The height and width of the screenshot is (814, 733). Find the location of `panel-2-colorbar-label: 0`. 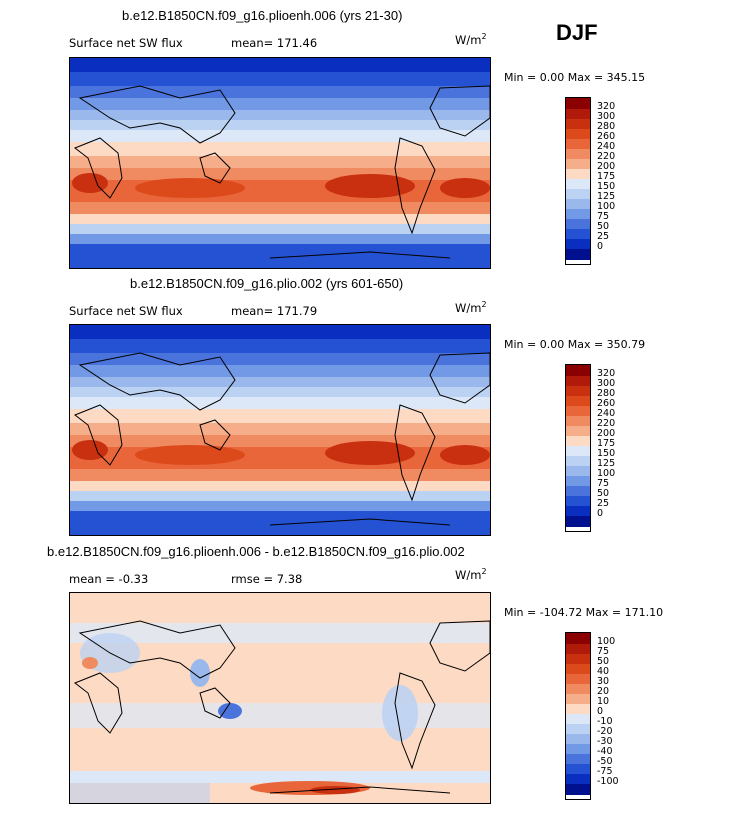

panel-2-colorbar-label: 0 is located at coordinates (600, 513).